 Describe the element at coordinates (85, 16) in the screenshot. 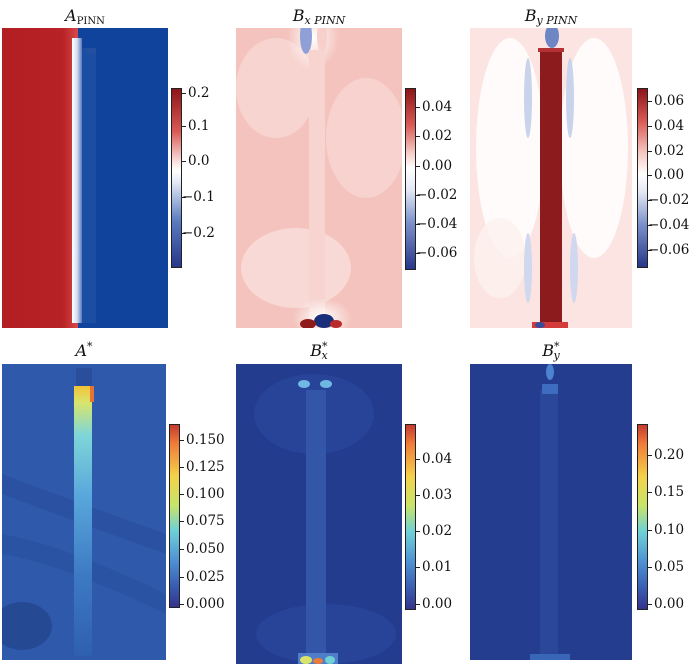

I see `panel-title: APINN` at that location.